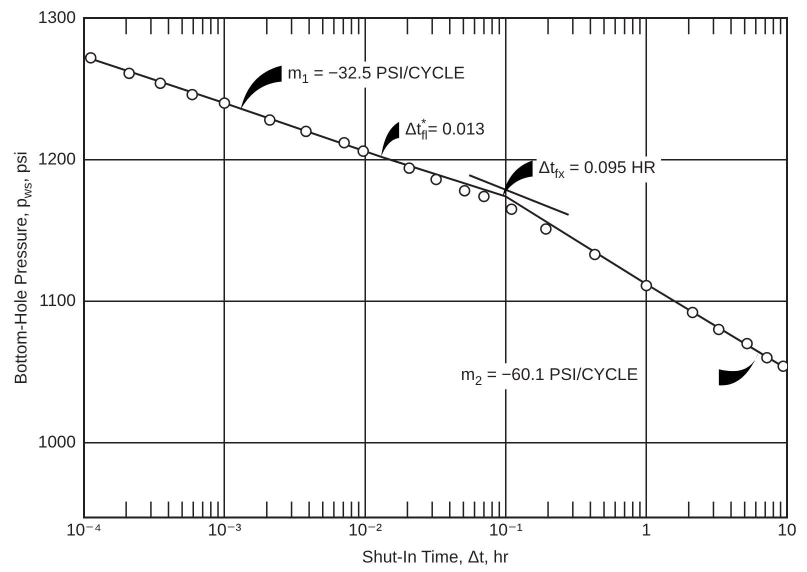 This screenshot has width=807, height=572. Describe the element at coordinates (787, 530) in the screenshot. I see `x-tick-label: 10` at that location.